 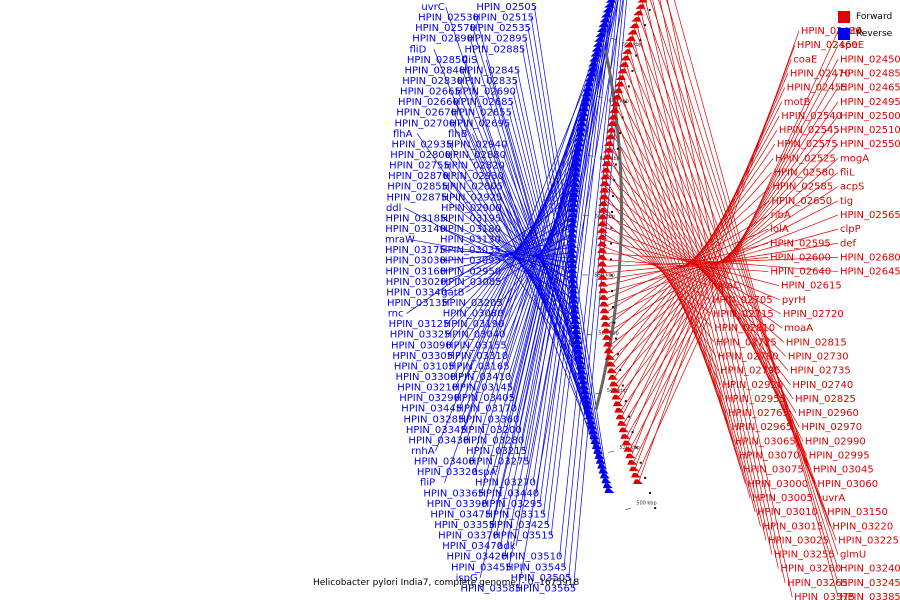 I want to click on gene-features, so click(x=612, y=255).